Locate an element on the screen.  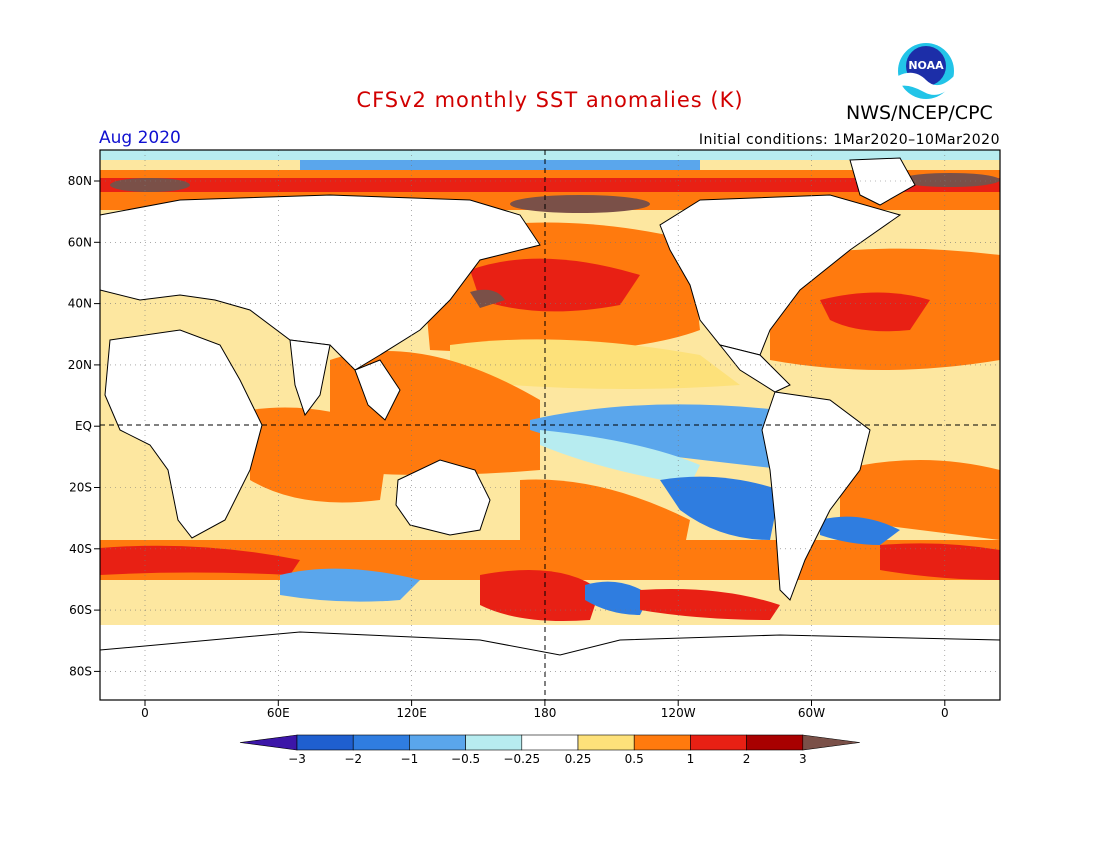
lat-label: 40N is located at coordinates (80, 304).